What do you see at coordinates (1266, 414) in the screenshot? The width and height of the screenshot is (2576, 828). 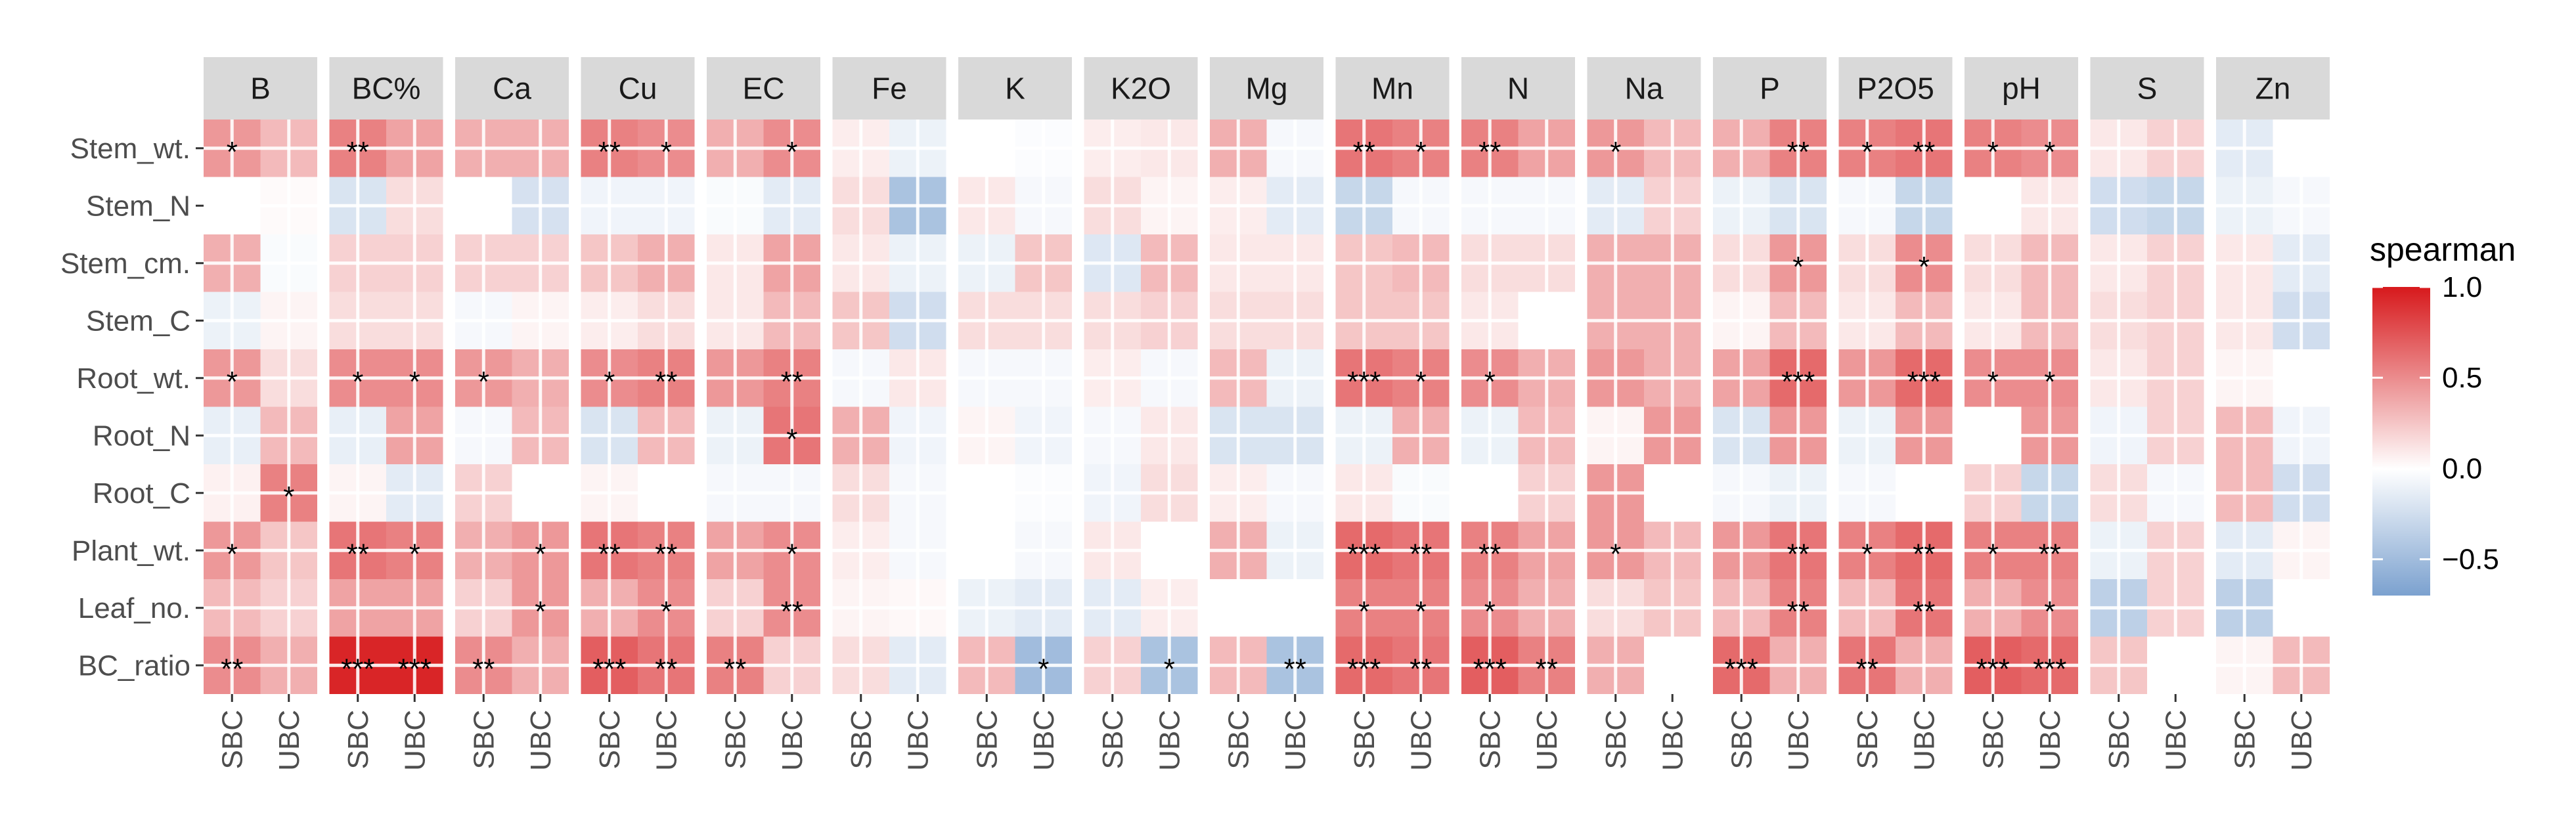 I see `facet-panel: Mg ** SBC UBC` at bounding box center [1266, 414].